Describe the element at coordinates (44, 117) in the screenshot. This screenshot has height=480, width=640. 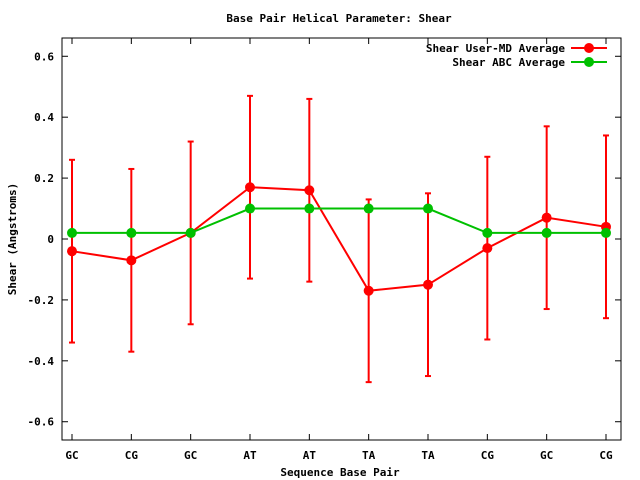
I see `y-tick-label: 0.4` at that location.